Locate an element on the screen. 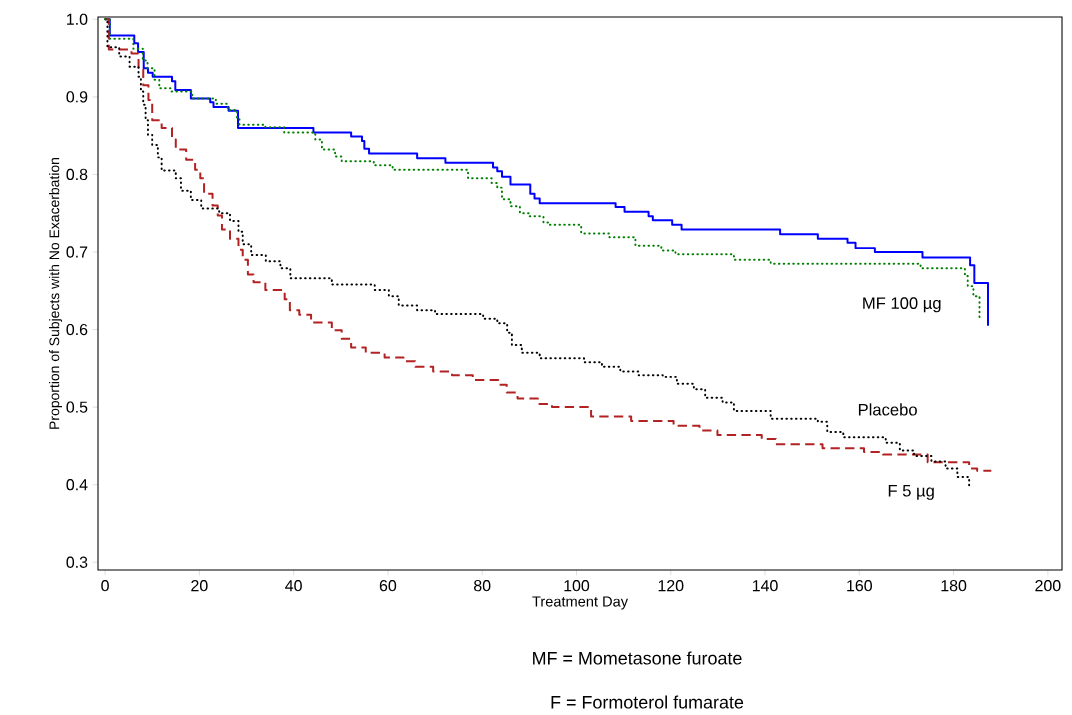  text: MF = Mometasone furoate is located at coordinates (637, 658).